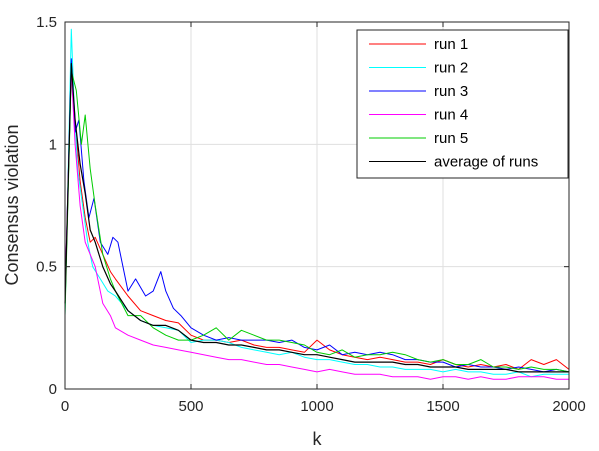 The height and width of the screenshot is (451, 599). Describe the element at coordinates (486, 162) in the screenshot. I see `legend-entry-label: average of runs` at that location.